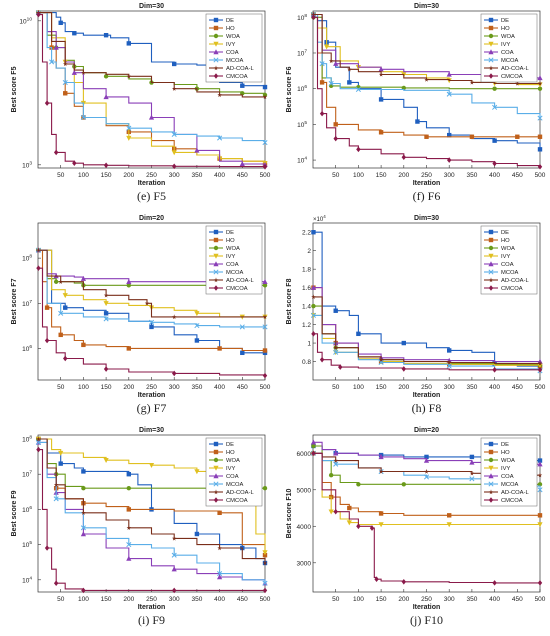 The width and height of the screenshot is (550, 636). I want to click on x-tick-label: 150, so click(381, 599).